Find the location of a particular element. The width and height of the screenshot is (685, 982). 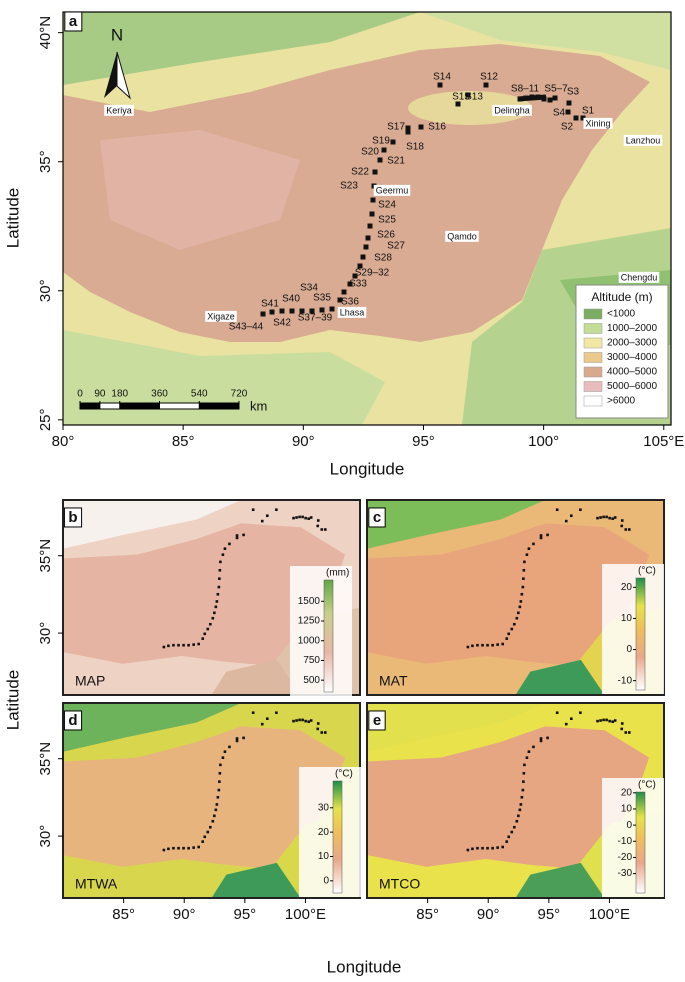

legend-label: <1000 is located at coordinates (621, 314).